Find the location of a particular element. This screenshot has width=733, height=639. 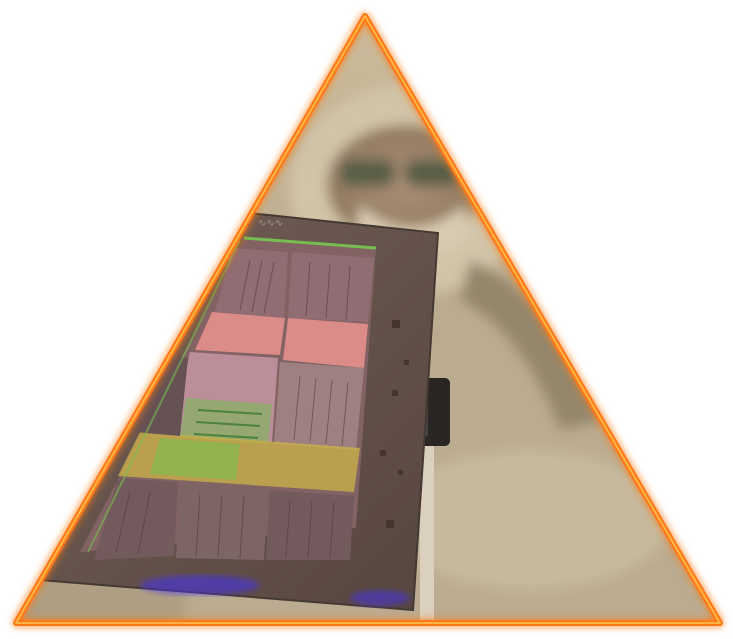

goggles-right is located at coordinates (432, 173).